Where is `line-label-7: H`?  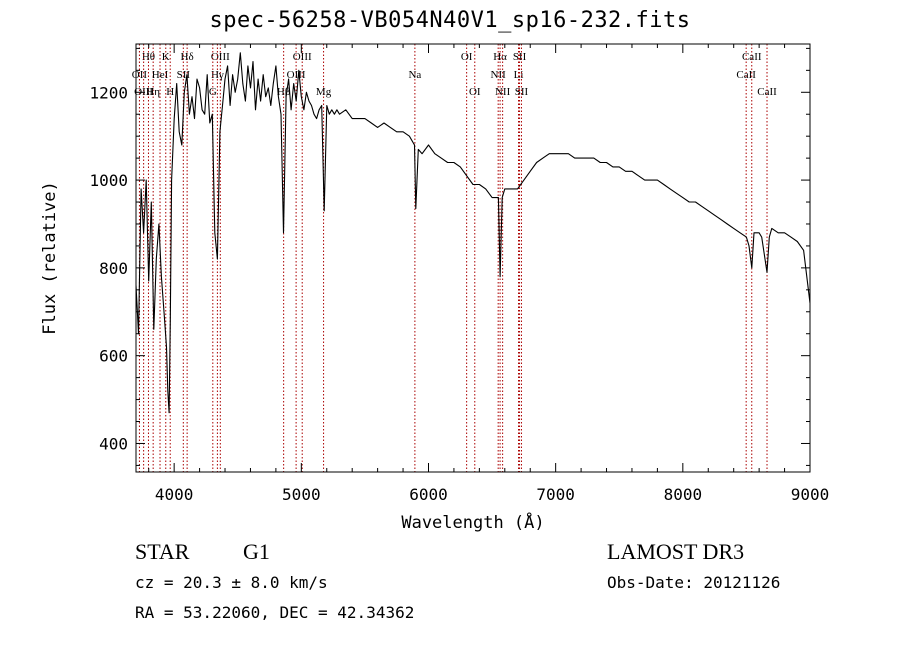
line-label-7: H is located at coordinates (170, 92).